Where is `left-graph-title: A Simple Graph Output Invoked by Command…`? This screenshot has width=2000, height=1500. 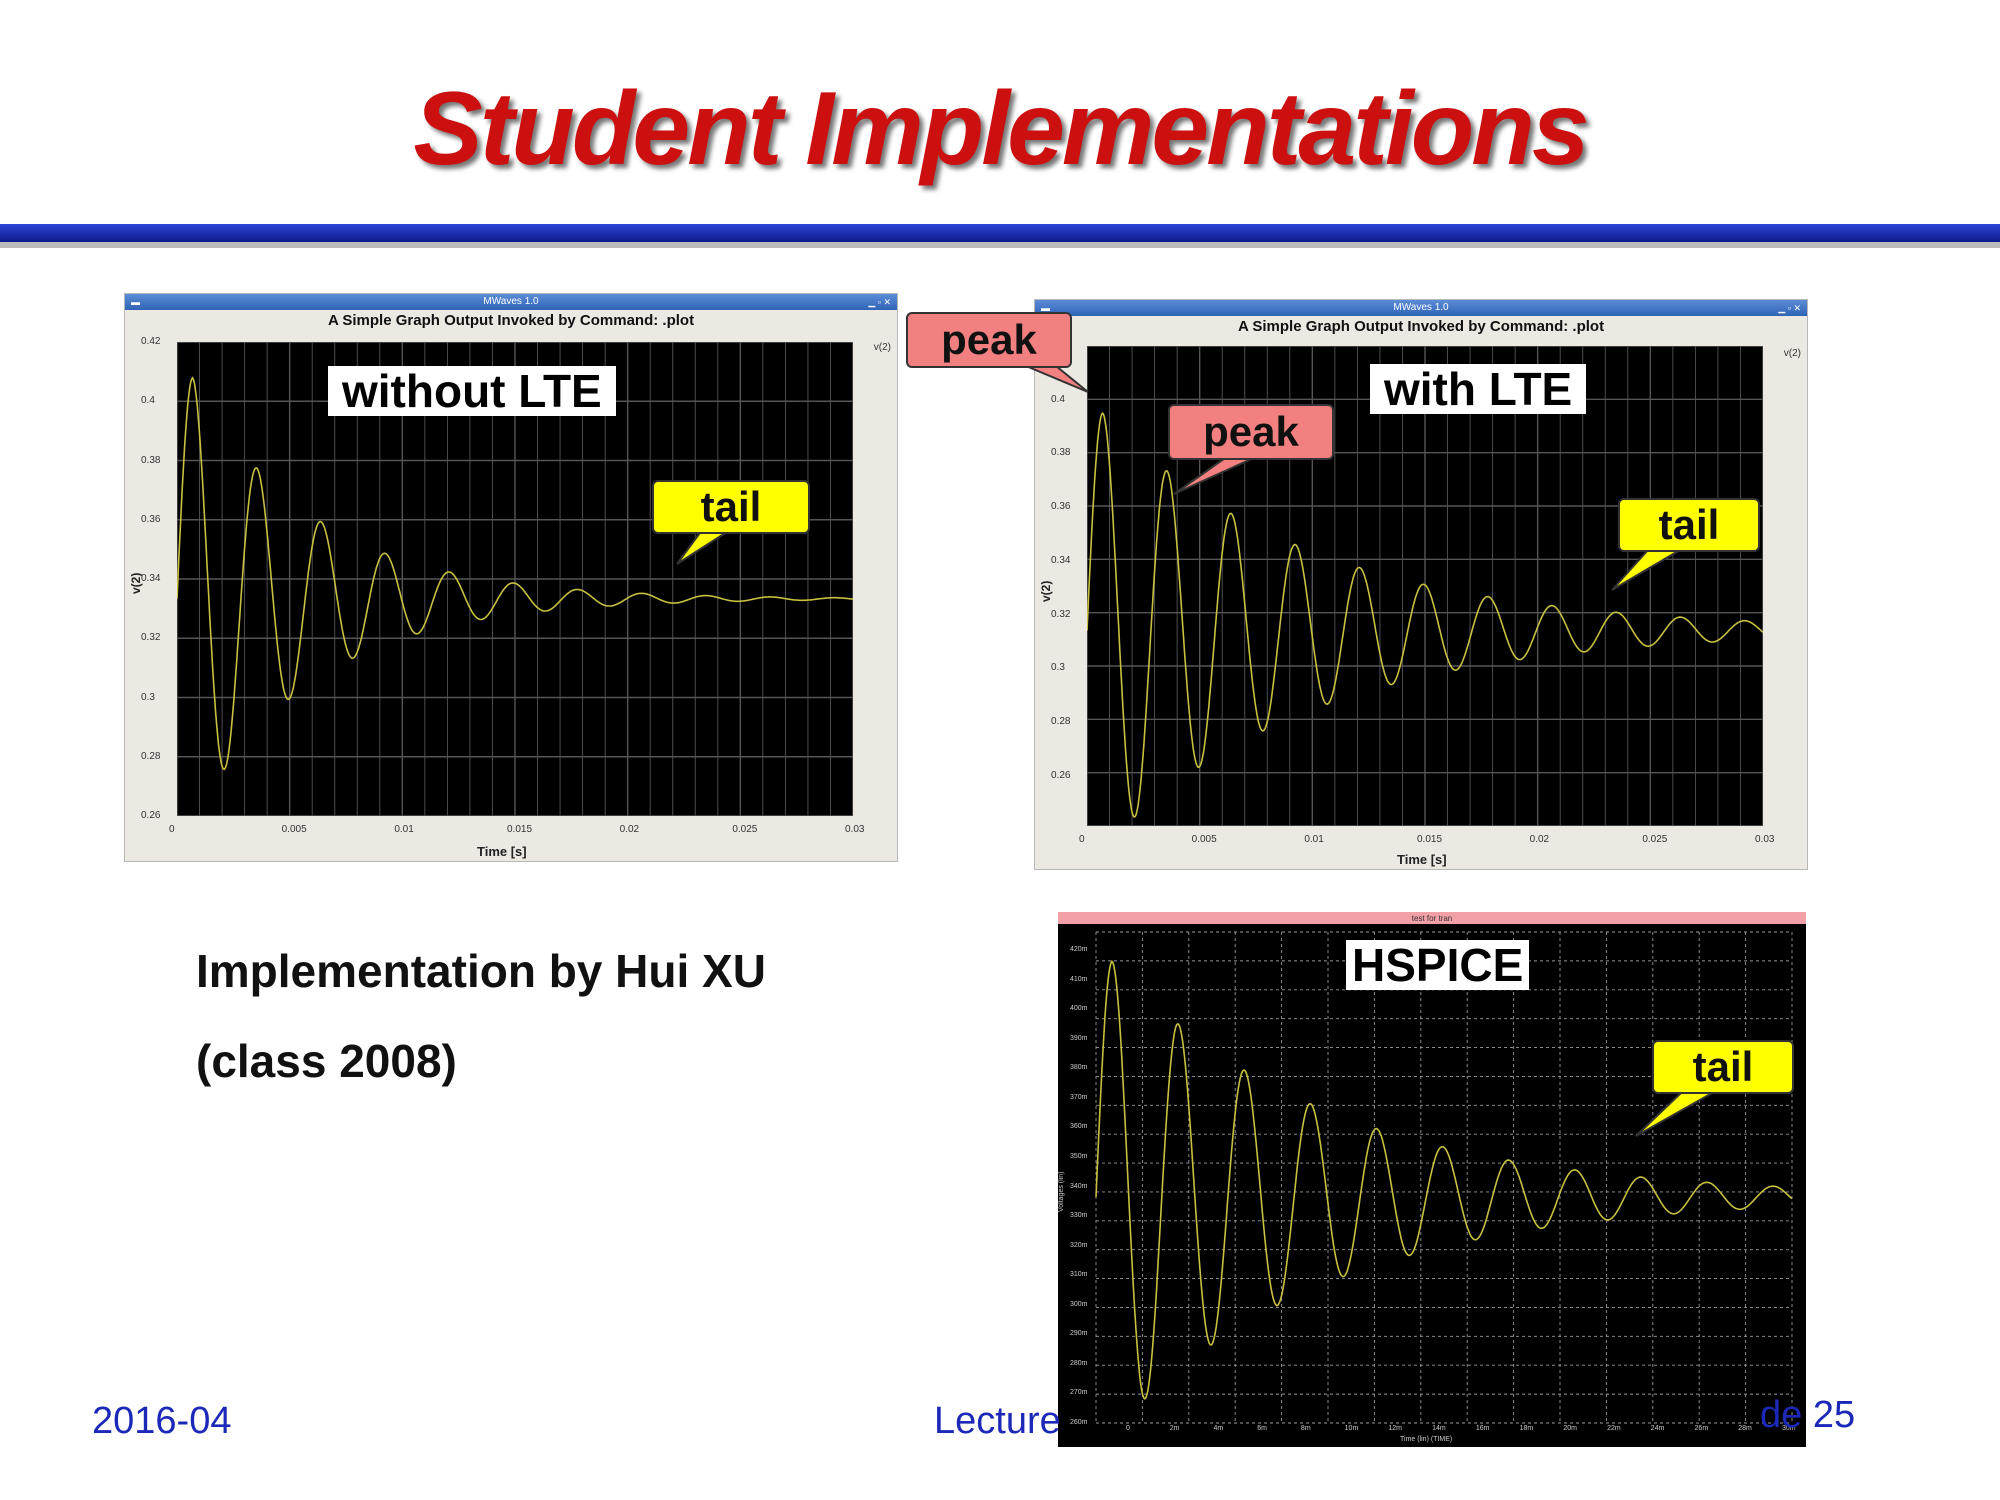 left-graph-title: A Simple Graph Output Invoked by Command… is located at coordinates (511, 320).